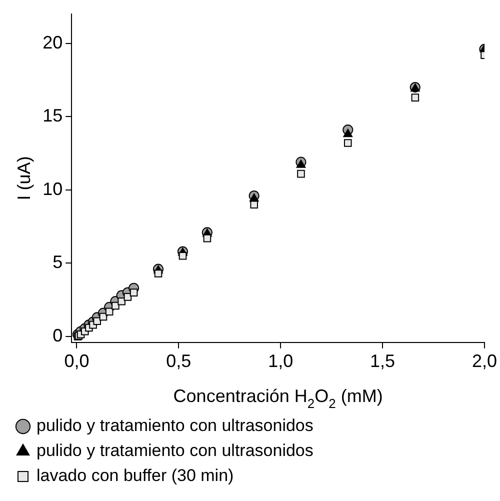 Image resolution: width=500 pixels, height=501 pixels. What do you see at coordinates (52, 42) in the screenshot?
I see `y-tick-label: 20` at bounding box center [52, 42].